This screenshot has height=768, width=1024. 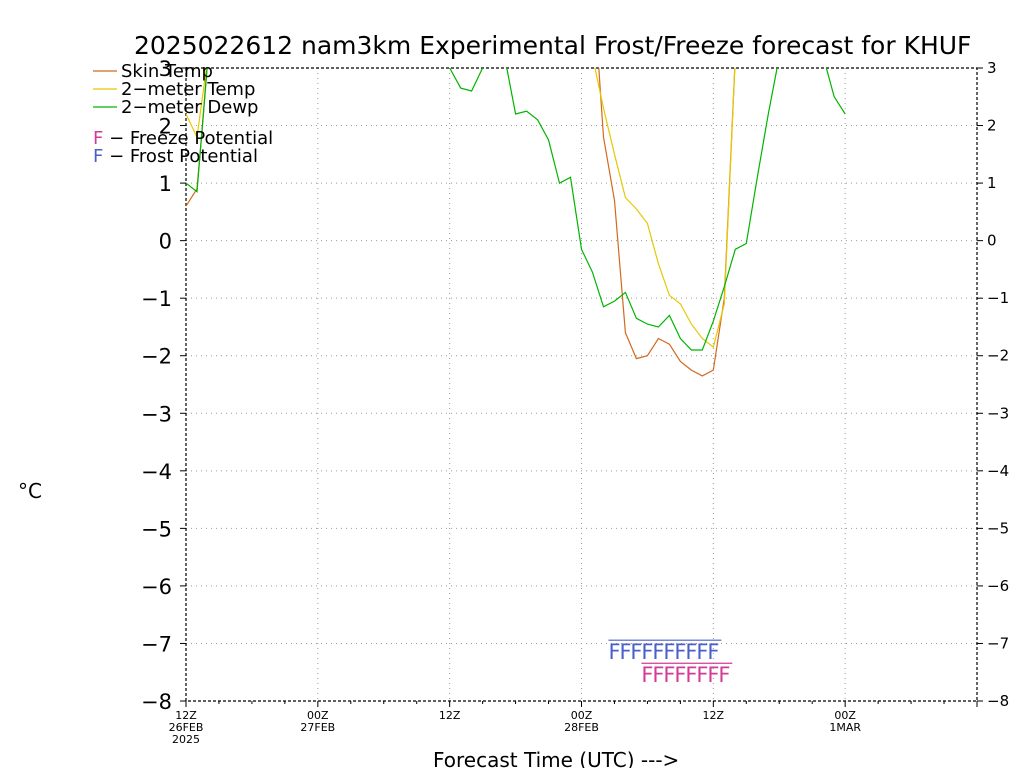 I want to click on y-tick-label-left: −5, so click(x=156, y=529).